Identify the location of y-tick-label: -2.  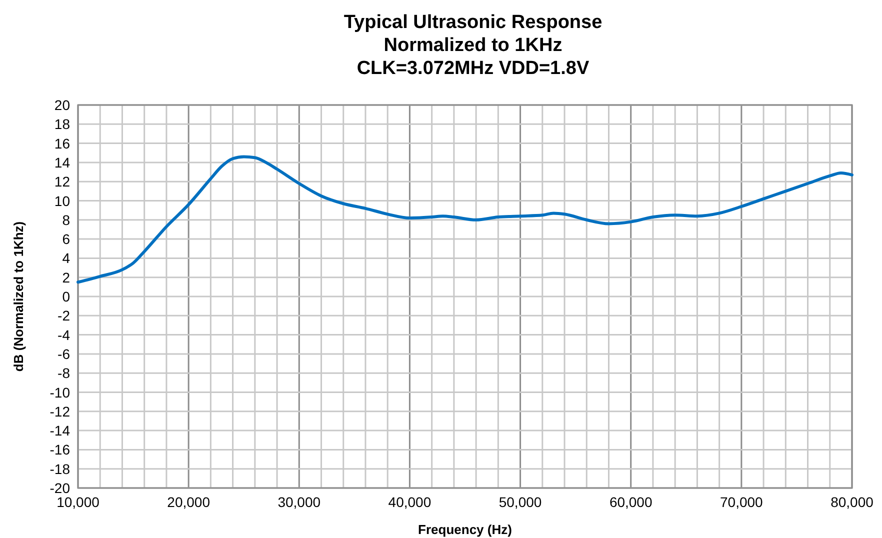
(64, 316).